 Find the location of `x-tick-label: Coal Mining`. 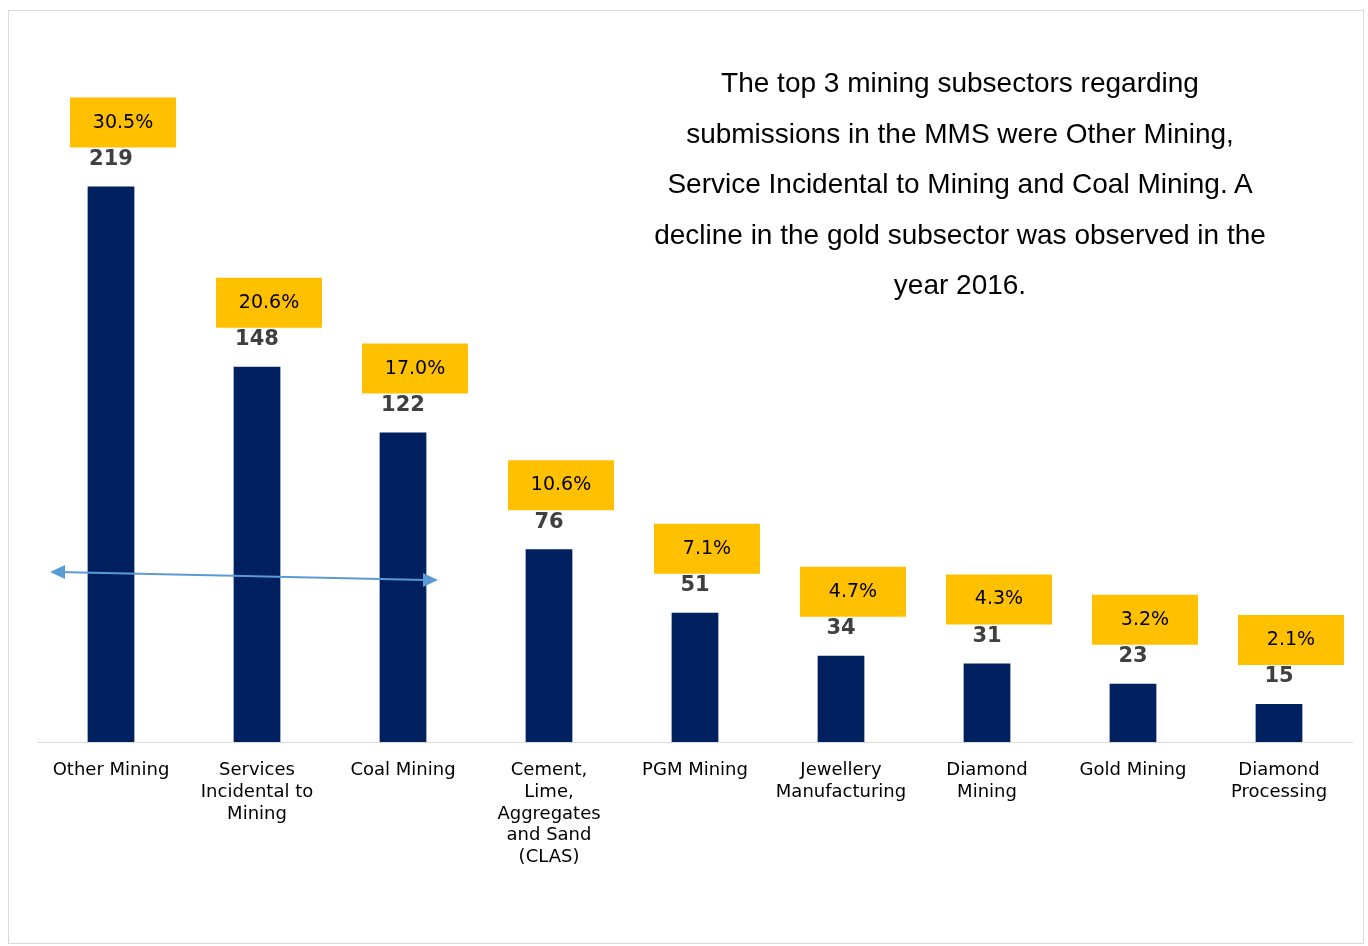

x-tick-label: Coal Mining is located at coordinates (403, 769).